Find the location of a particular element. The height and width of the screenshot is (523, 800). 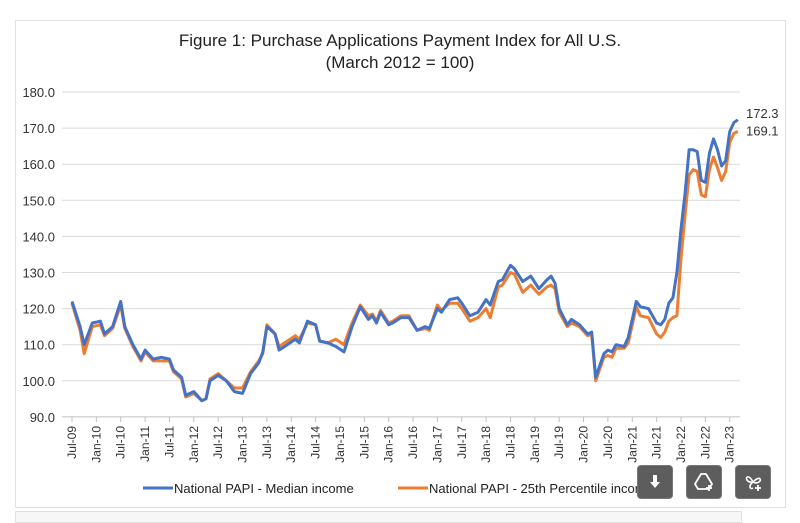

add-to-drive-button is located at coordinates (704, 482).